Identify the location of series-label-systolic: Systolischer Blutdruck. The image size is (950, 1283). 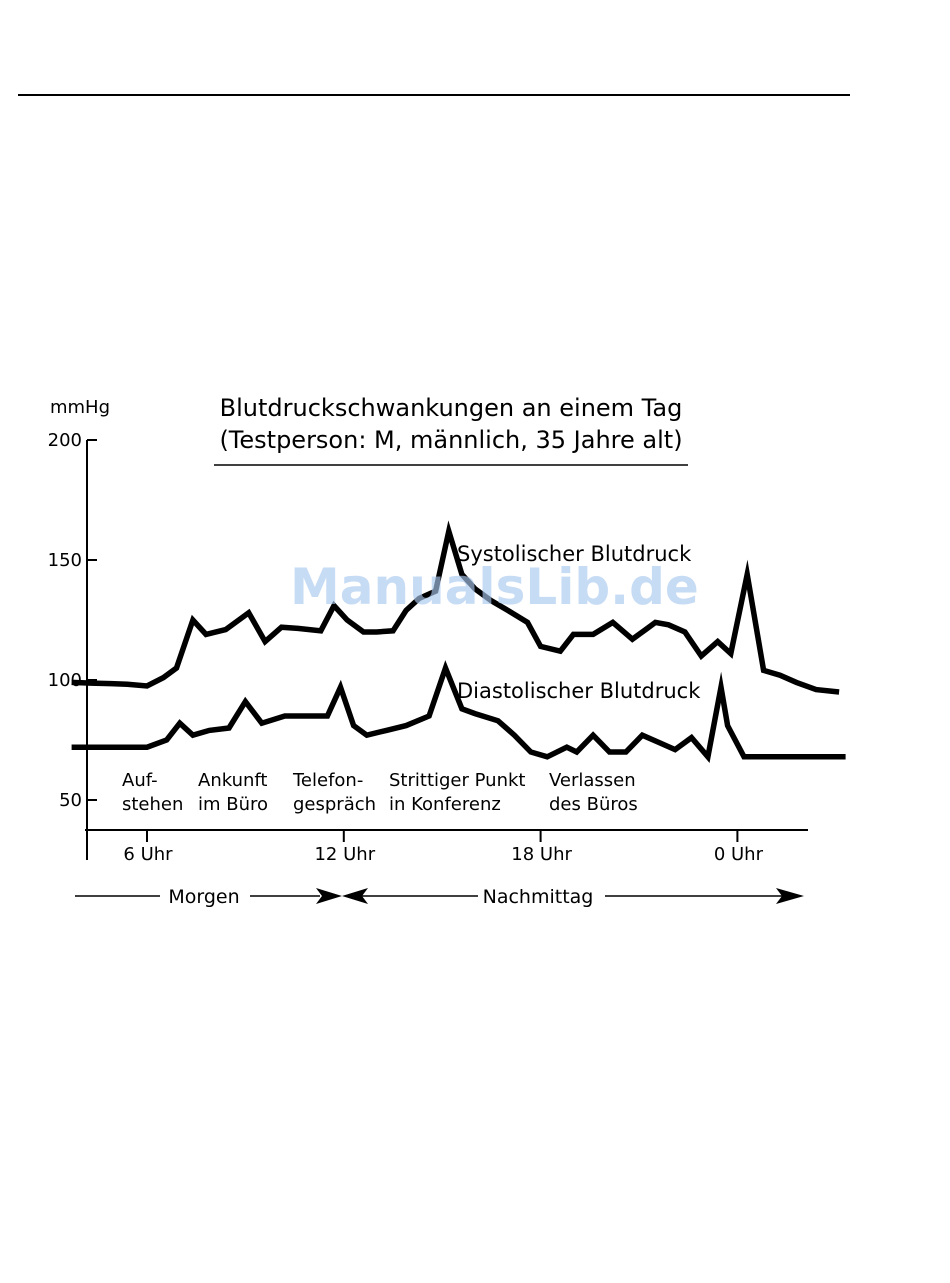
(574, 554).